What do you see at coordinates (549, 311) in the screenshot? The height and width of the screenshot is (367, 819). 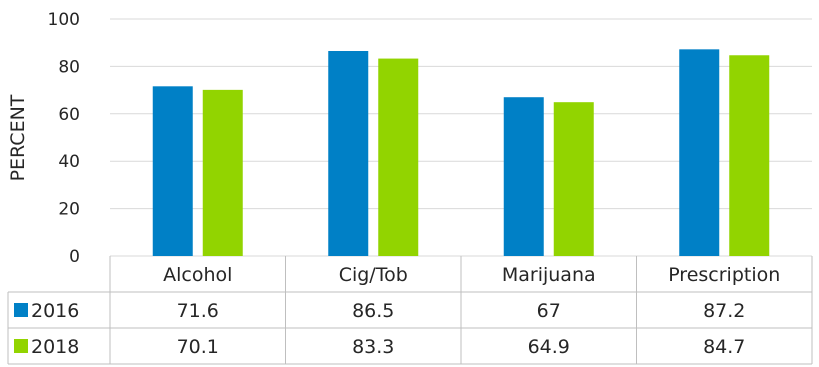 I see `data-table-cell: 67` at bounding box center [549, 311].